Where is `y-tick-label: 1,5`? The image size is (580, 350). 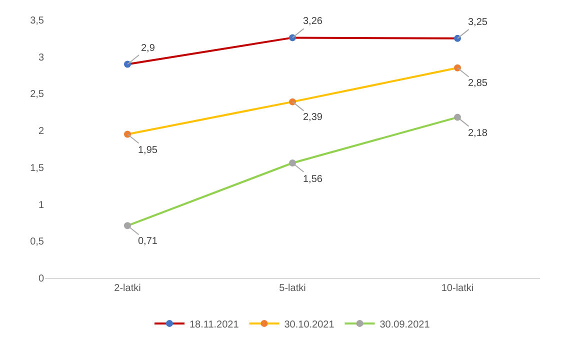 y-tick-label: 1,5 is located at coordinates (37, 168).